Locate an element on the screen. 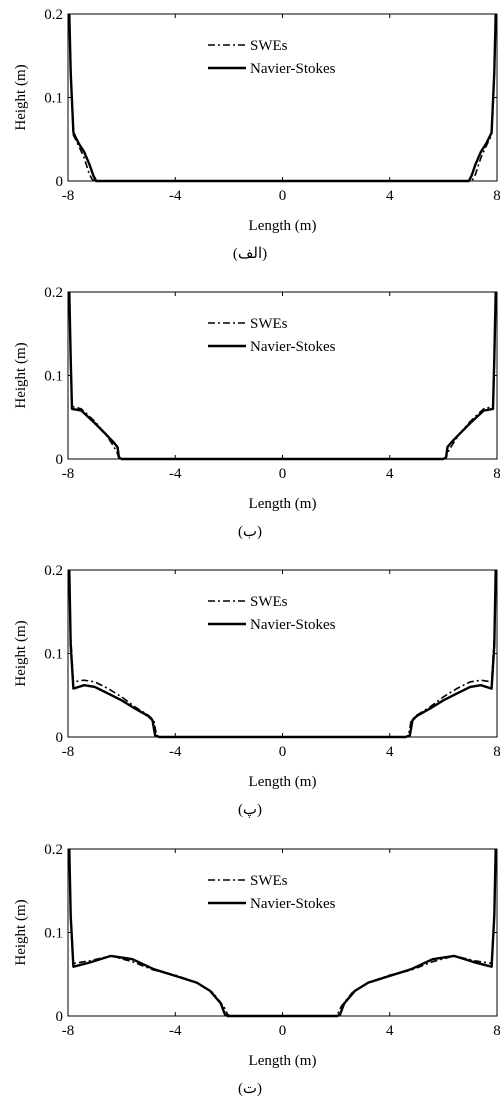 This screenshot has height=1111, width=500. panel-caption: (پ) is located at coordinates (250, 810).